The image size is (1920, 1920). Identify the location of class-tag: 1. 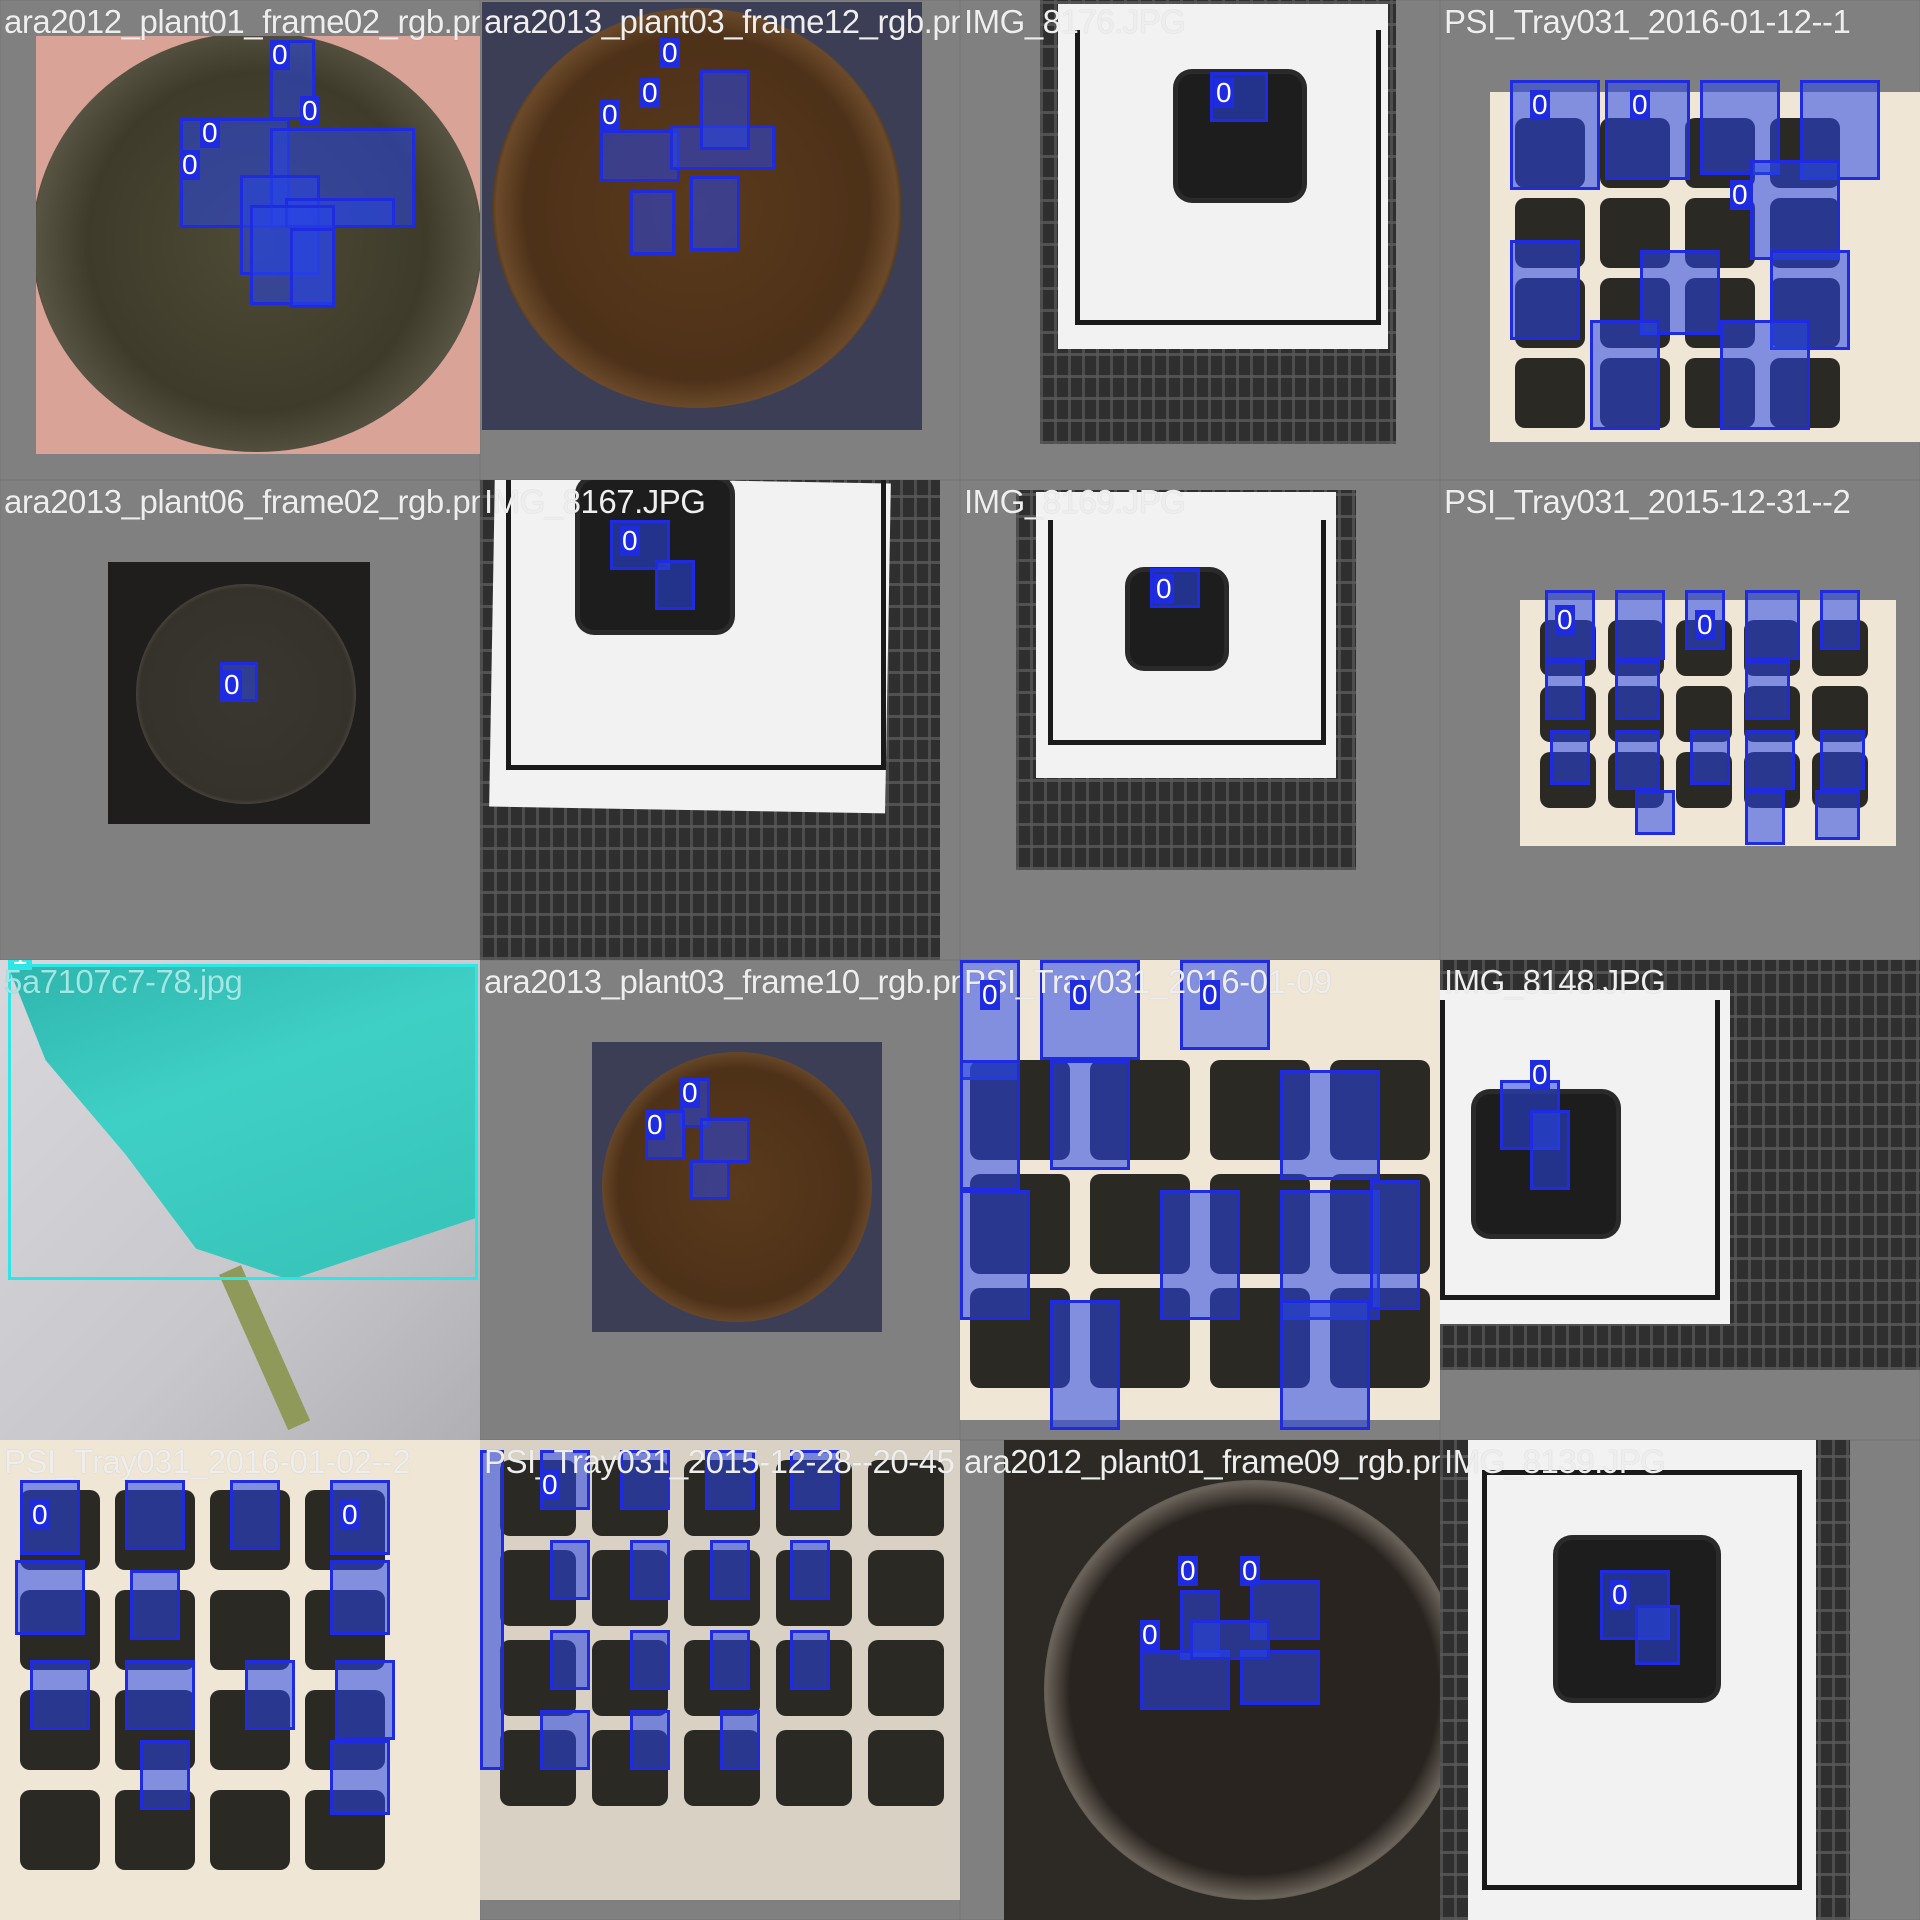
(20, 965).